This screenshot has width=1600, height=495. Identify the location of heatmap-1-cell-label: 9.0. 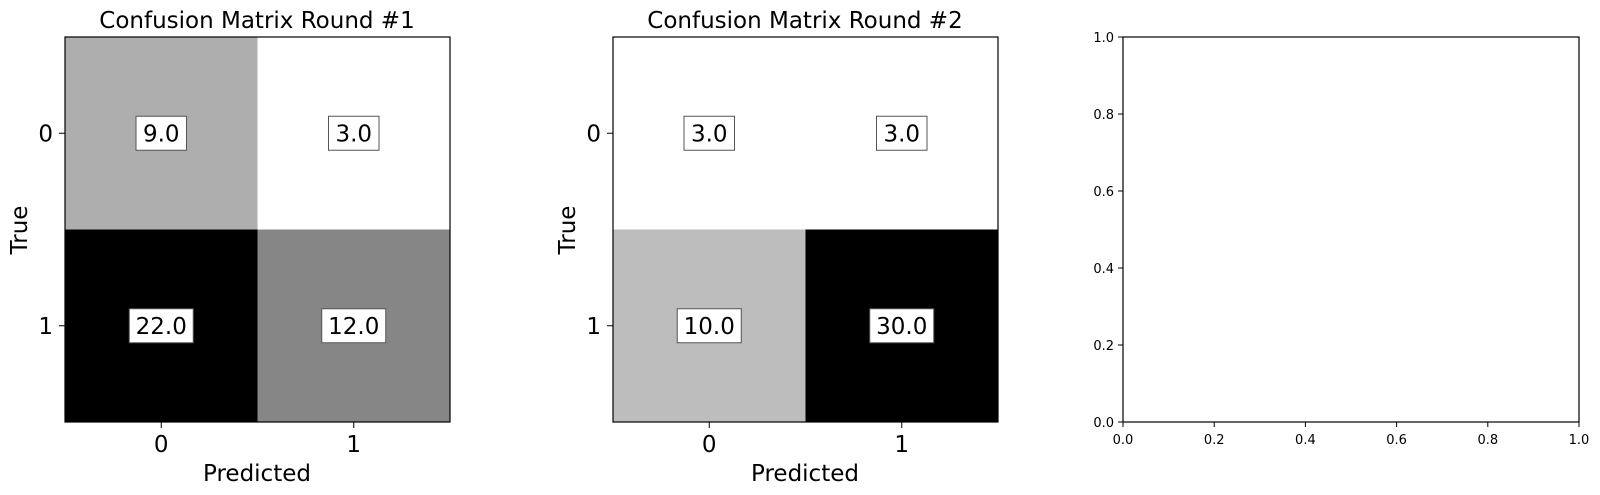
(161, 134).